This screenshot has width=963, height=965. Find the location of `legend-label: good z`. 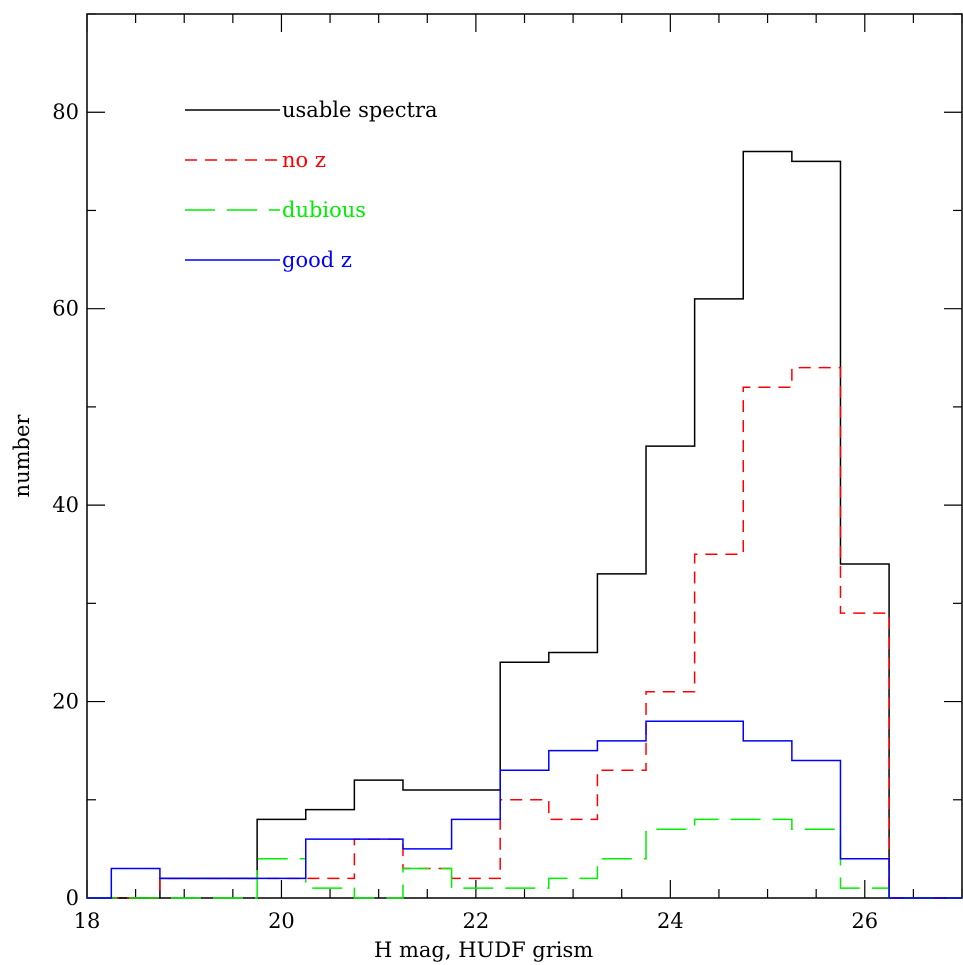

legend-label: good z is located at coordinates (317, 260).